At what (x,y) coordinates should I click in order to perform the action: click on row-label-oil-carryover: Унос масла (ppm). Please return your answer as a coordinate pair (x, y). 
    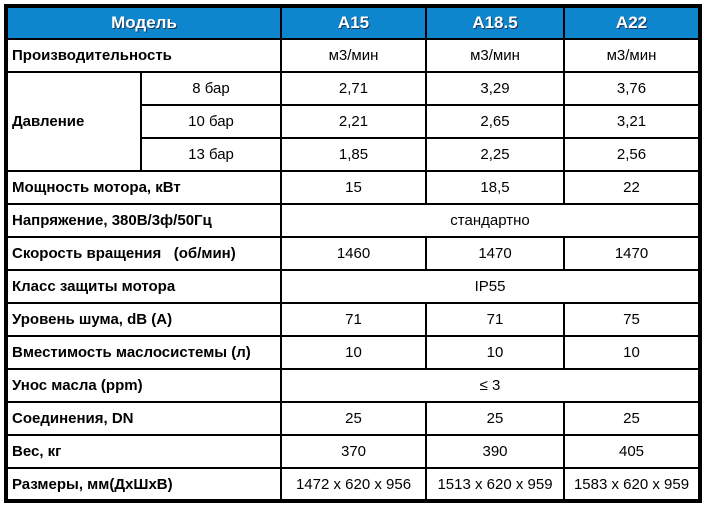
    Looking at the image, I should click on (143, 385).